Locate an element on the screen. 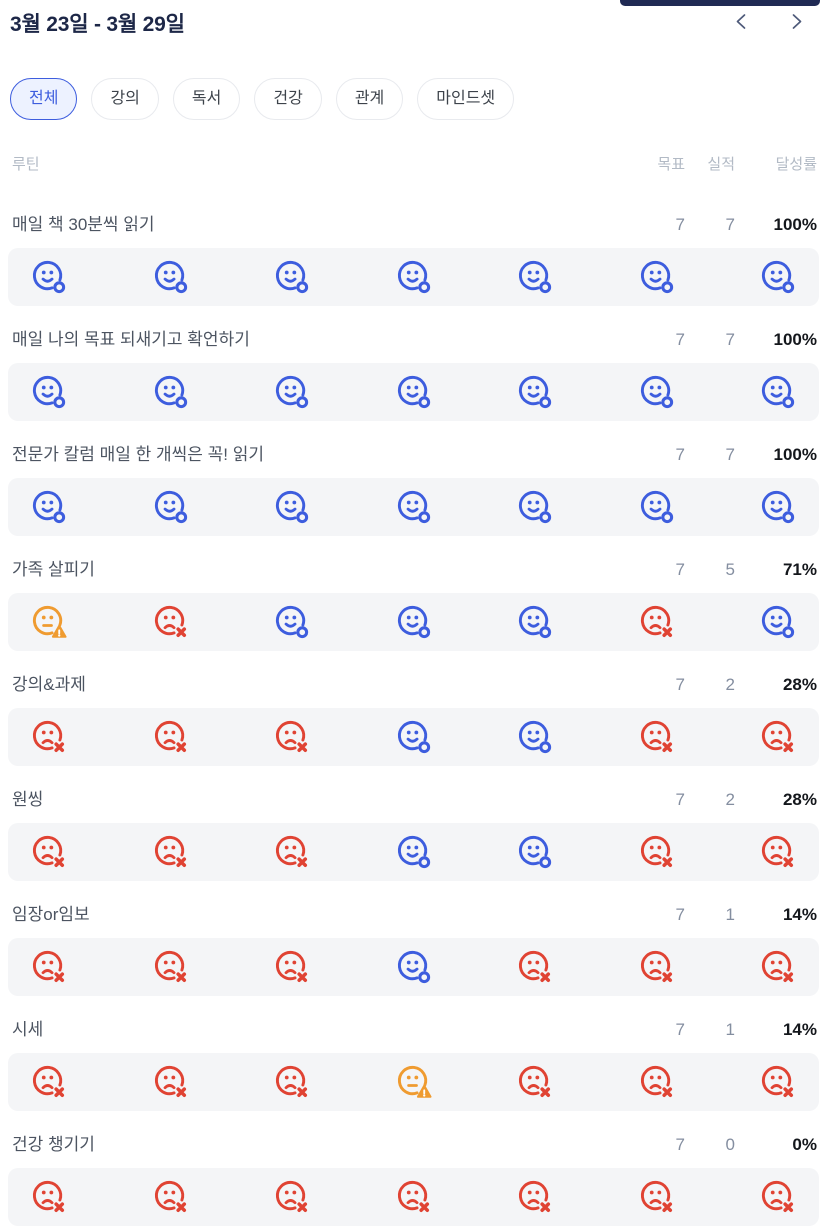 This screenshot has width=827, height=1226. routine-row: 임장or임보 7 1 14% is located at coordinates (413, 948).